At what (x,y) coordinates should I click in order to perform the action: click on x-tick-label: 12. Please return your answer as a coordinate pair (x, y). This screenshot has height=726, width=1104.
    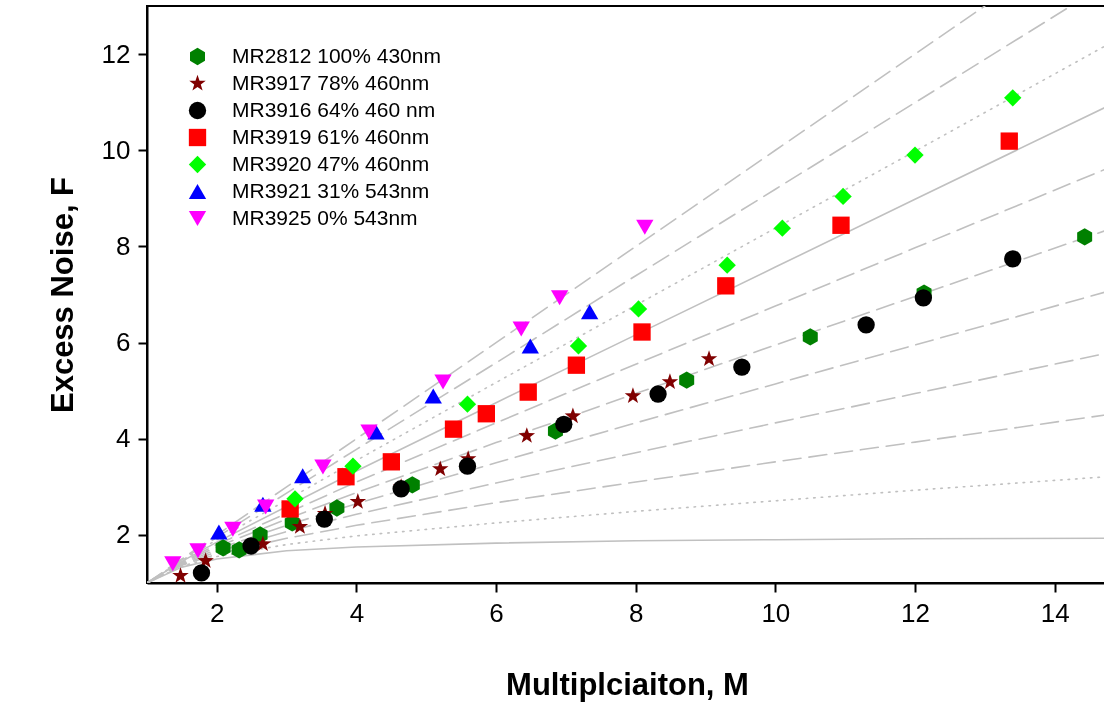
    Looking at the image, I should click on (915, 612).